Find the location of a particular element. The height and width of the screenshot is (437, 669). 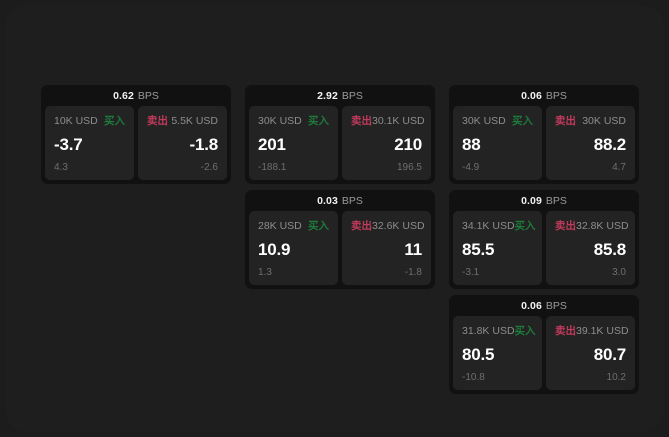

buy-delta: -4.9 is located at coordinates (471, 167).